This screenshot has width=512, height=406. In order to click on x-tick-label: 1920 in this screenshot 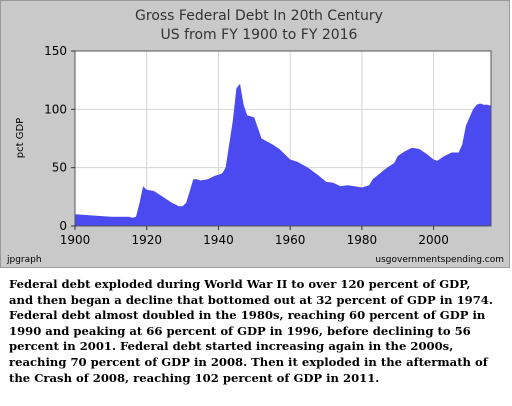, I will do `click(146, 240)`.